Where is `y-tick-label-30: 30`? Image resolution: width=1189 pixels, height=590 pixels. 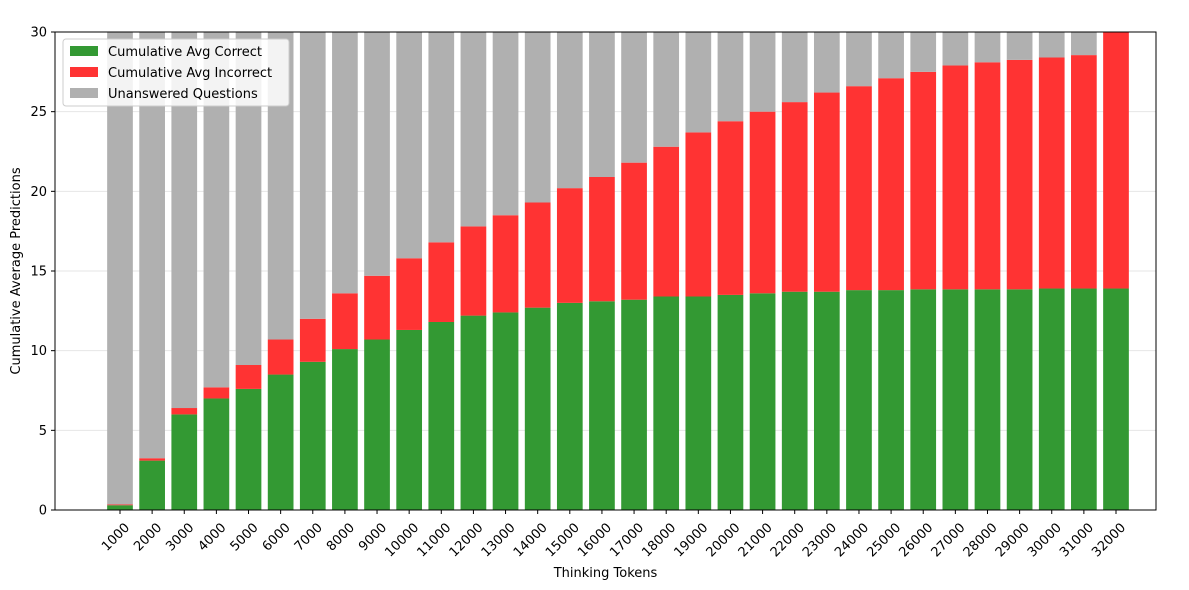 y-tick-label-30: 30 is located at coordinates (38, 33).